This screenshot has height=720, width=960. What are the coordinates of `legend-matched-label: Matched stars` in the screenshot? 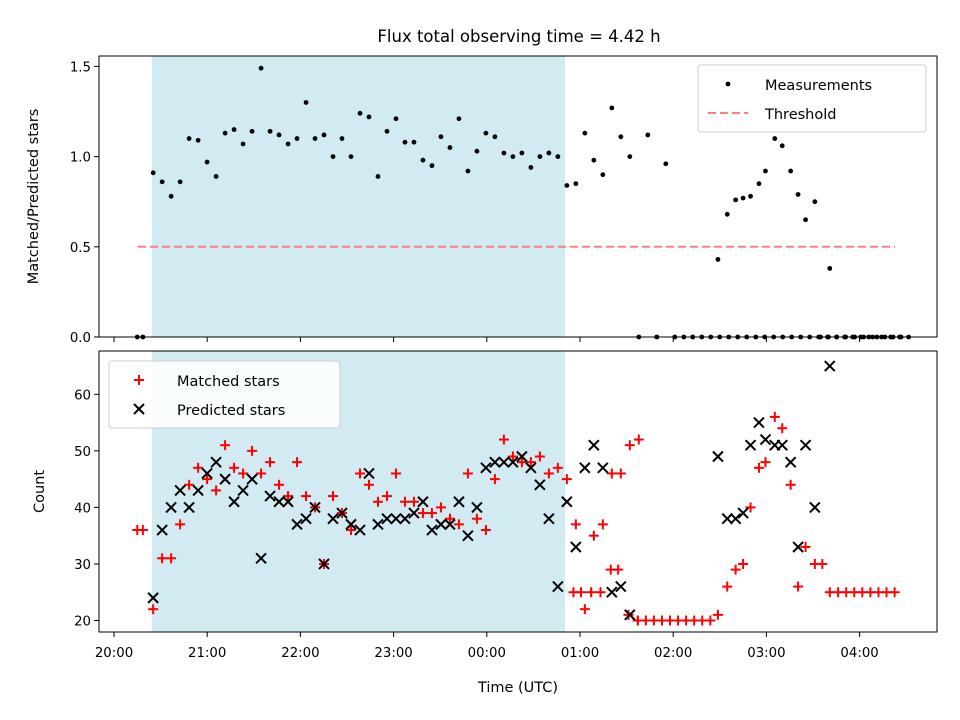 It's located at (228, 382).